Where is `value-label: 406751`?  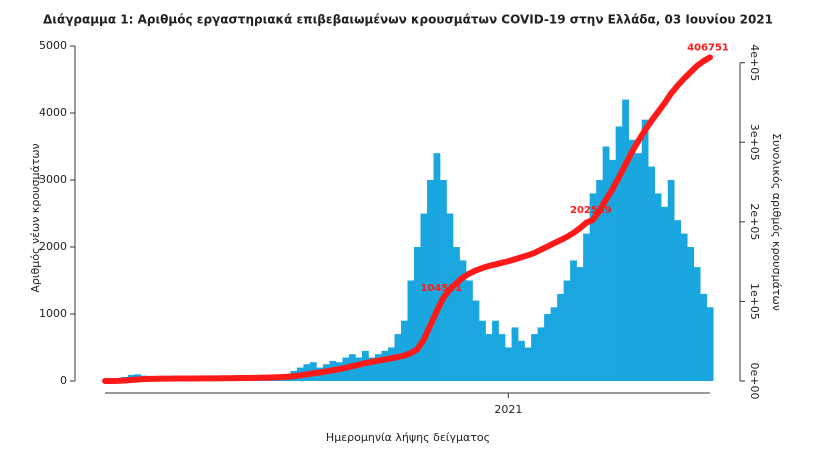 value-label: 406751 is located at coordinates (708, 47).